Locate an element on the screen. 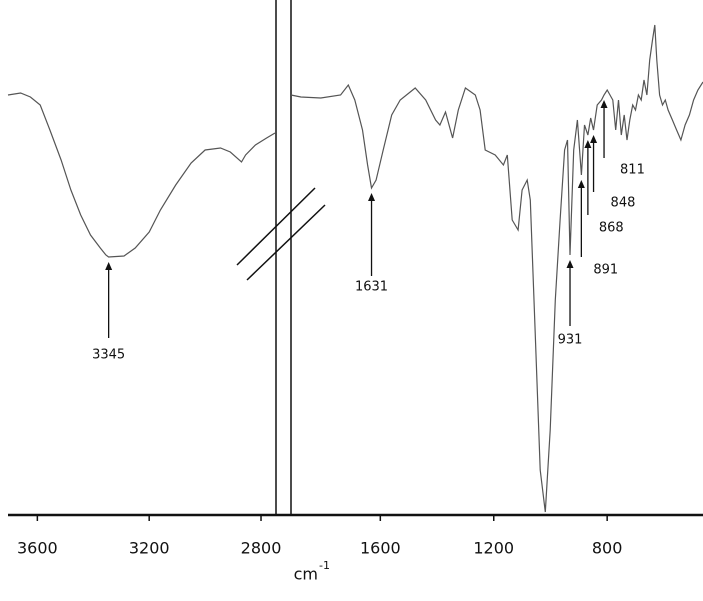 This screenshot has height=601, width=703. x-tick-label: 1200 is located at coordinates (493, 548).